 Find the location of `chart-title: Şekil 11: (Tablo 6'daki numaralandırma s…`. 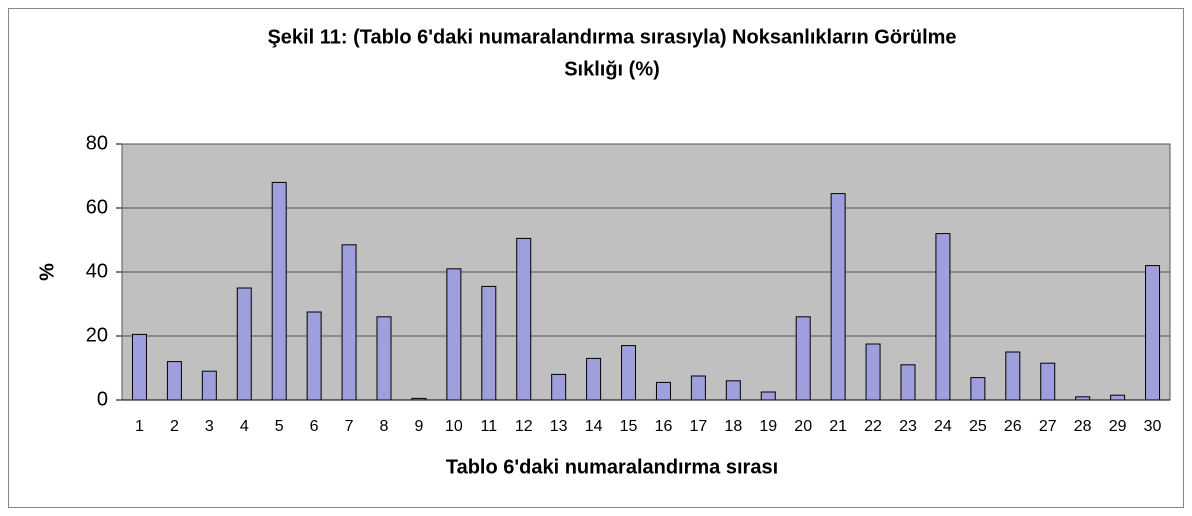

chart-title: Şekil 11: (Tablo 6'daki numaralandırma s… is located at coordinates (611, 37).